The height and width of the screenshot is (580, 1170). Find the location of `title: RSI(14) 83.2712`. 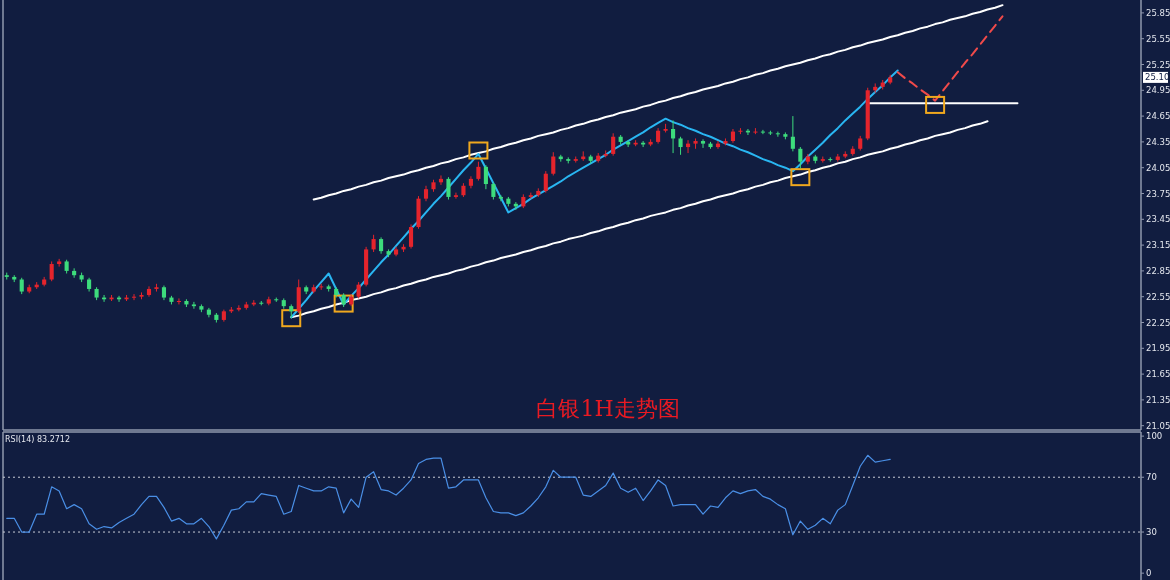

title: RSI(14) 83.2712 is located at coordinates (38, 439).